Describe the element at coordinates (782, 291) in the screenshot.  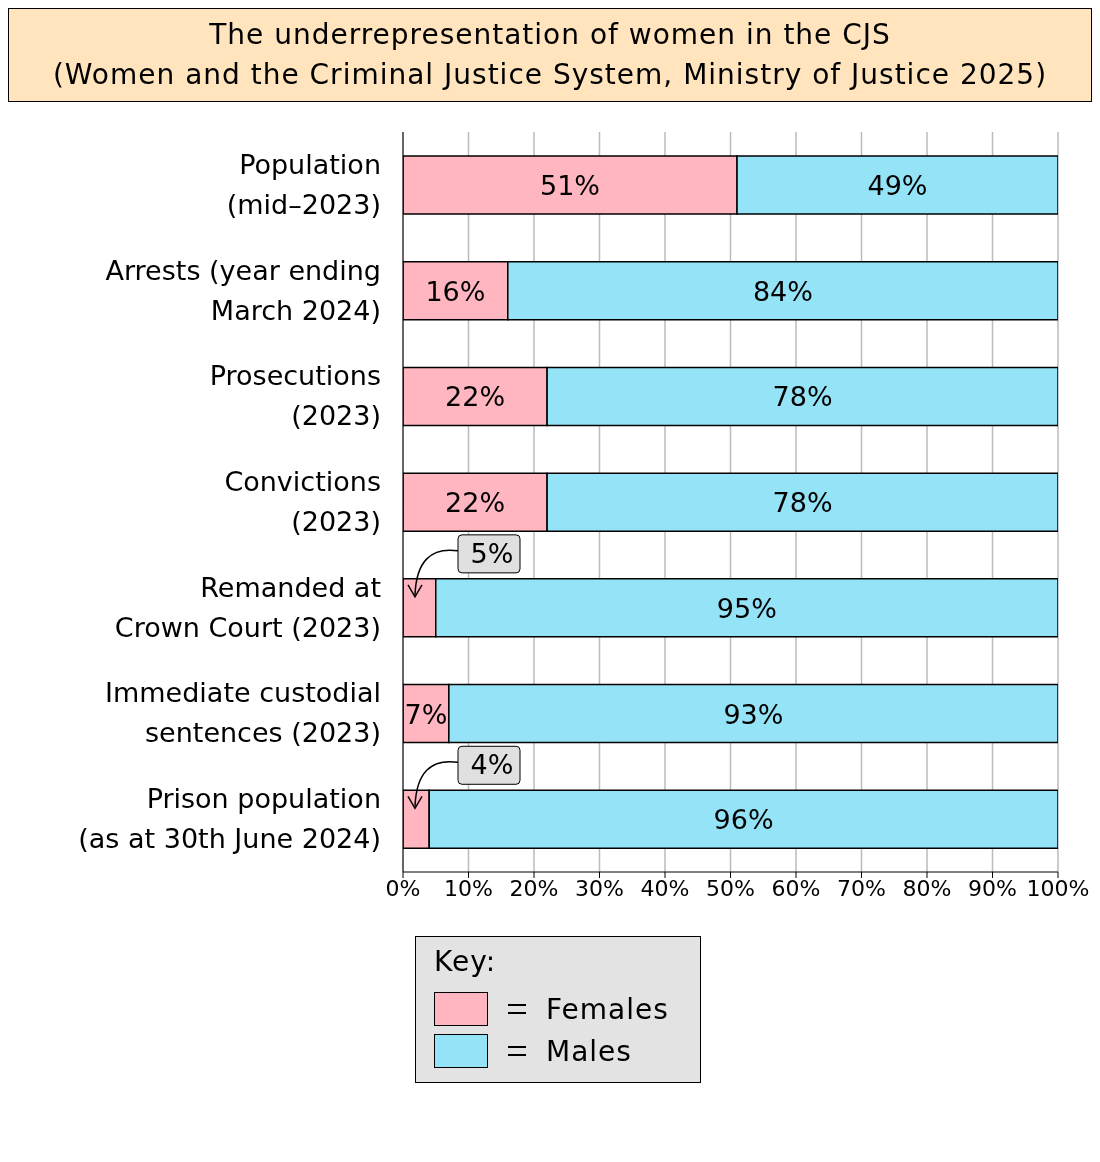
I see `data-label: 84%` at that location.